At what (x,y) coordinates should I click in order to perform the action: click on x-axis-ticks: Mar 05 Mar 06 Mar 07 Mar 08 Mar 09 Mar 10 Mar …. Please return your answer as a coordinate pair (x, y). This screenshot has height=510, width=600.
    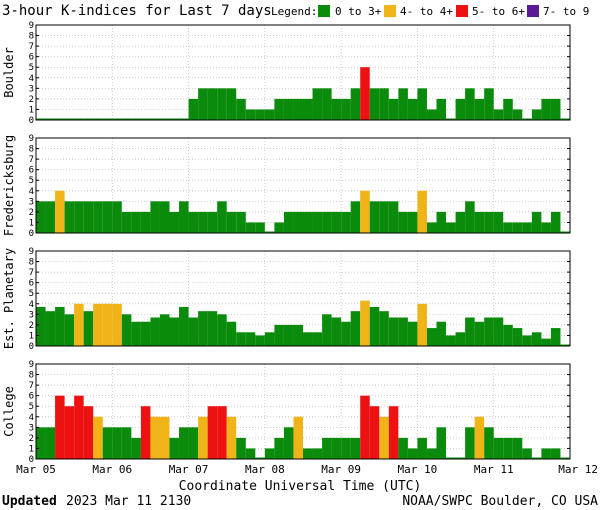
    Looking at the image, I should click on (307, 469).